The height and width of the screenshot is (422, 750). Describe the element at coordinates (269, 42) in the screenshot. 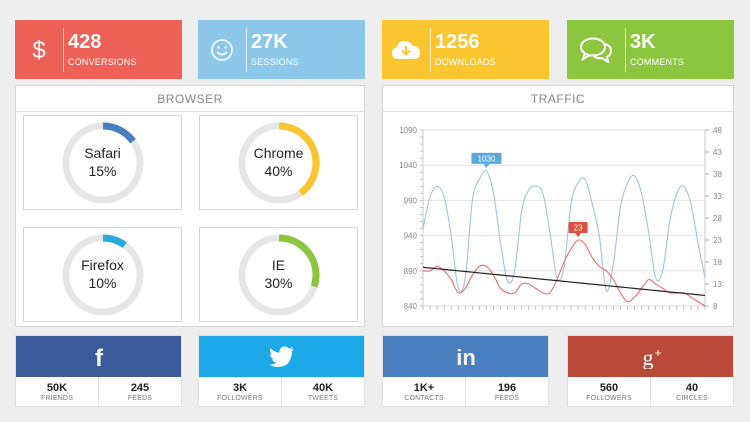

I see `stat-value: 27K` at that location.